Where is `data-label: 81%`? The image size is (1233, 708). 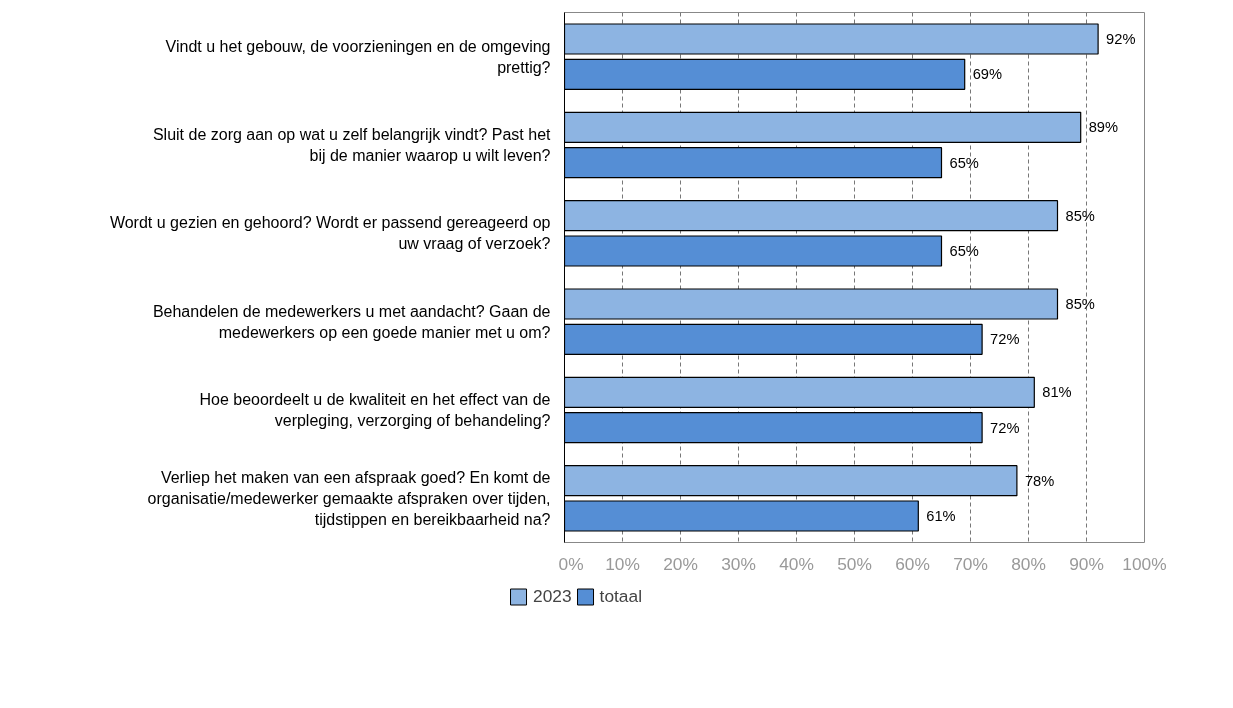 data-label: 81% is located at coordinates (1057, 392).